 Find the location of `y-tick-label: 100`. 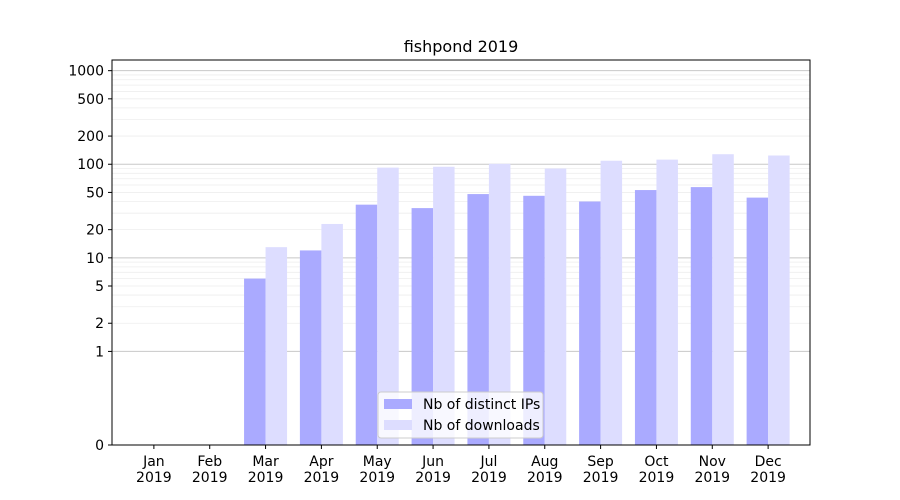

y-tick-label: 100 is located at coordinates (90, 165).